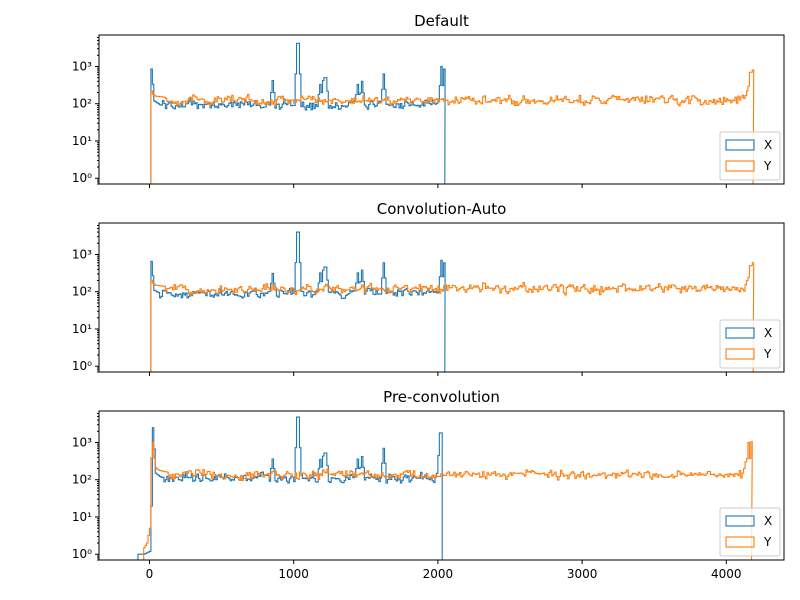 The height and width of the screenshot is (600, 800). Describe the element at coordinates (726, 574) in the screenshot. I see `x-tick-label: 4000` at that location.